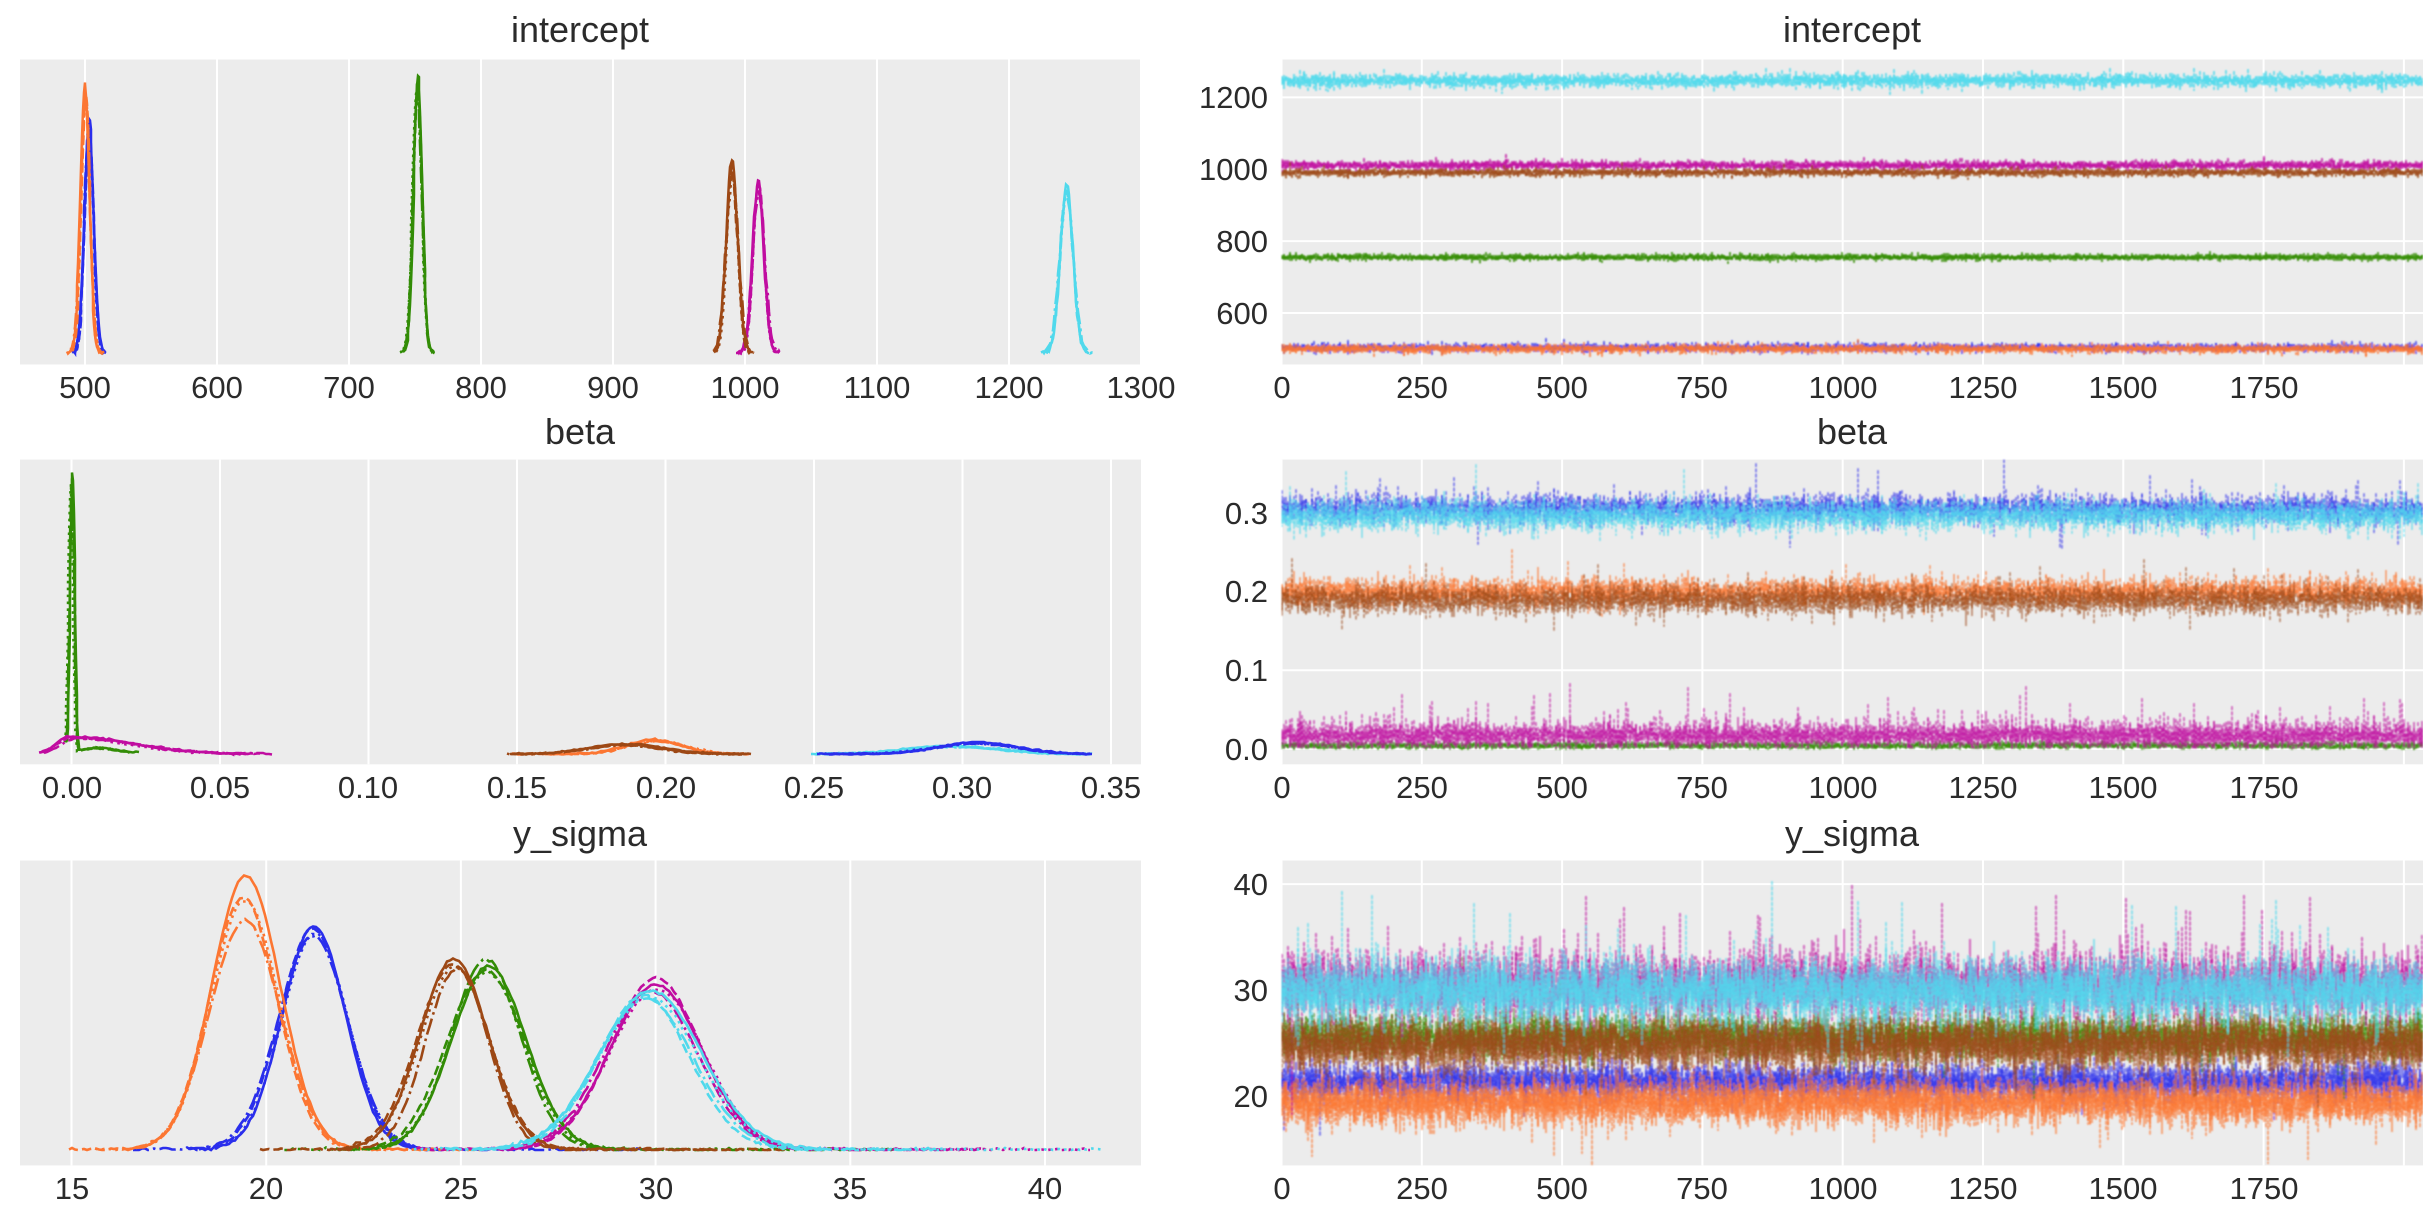 The height and width of the screenshot is (1228, 2423). Describe the element at coordinates (1111, 787) in the screenshot. I see `svg-text: 0.35` at that location.